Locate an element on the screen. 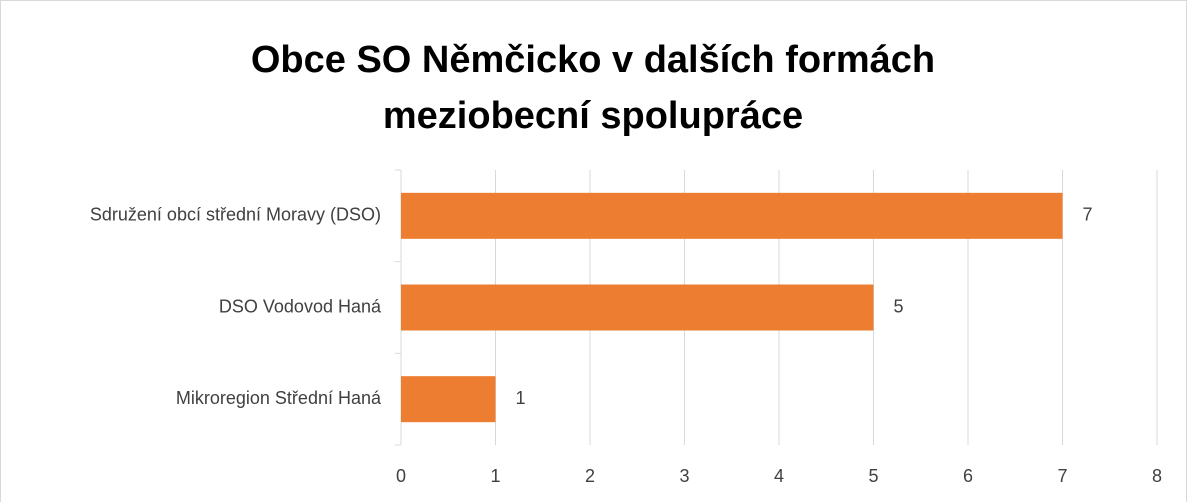  data-label: 7 is located at coordinates (1088, 215).